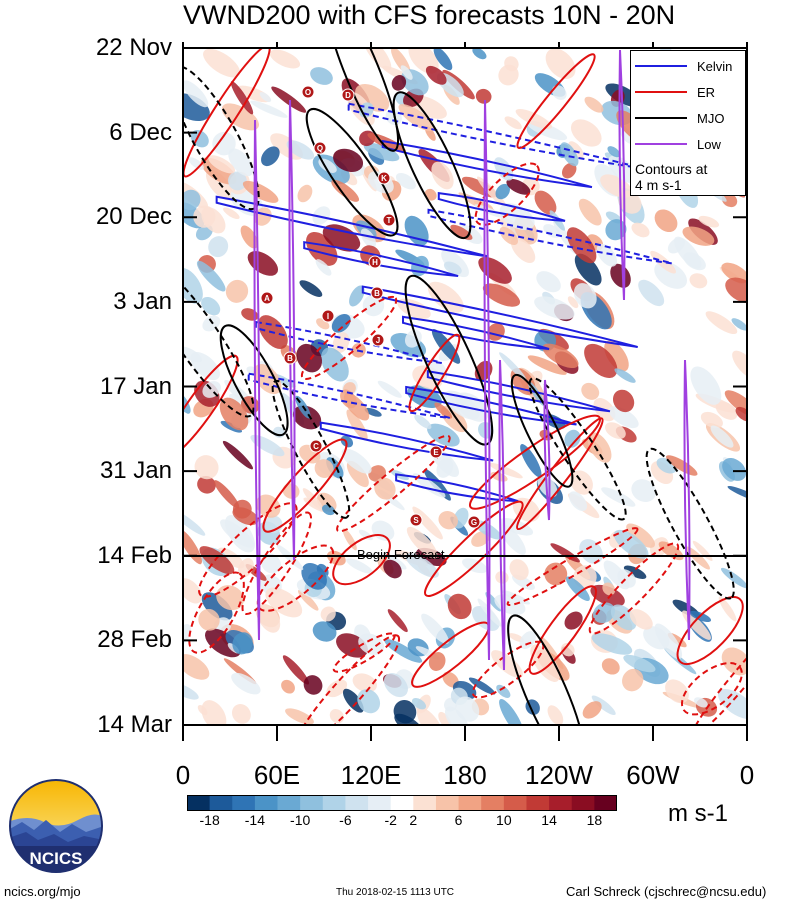 Image resolution: width=809 pixels, height=907 pixels. What do you see at coordinates (683, 66) in the screenshot?
I see `legend-entry-kelvin: Kelvin` at bounding box center [683, 66].